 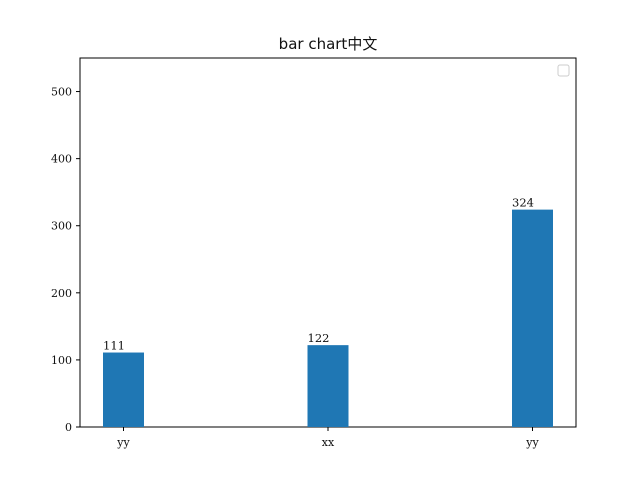 What do you see at coordinates (61, 159) in the screenshot?
I see `y-tick-label: 400` at bounding box center [61, 159].